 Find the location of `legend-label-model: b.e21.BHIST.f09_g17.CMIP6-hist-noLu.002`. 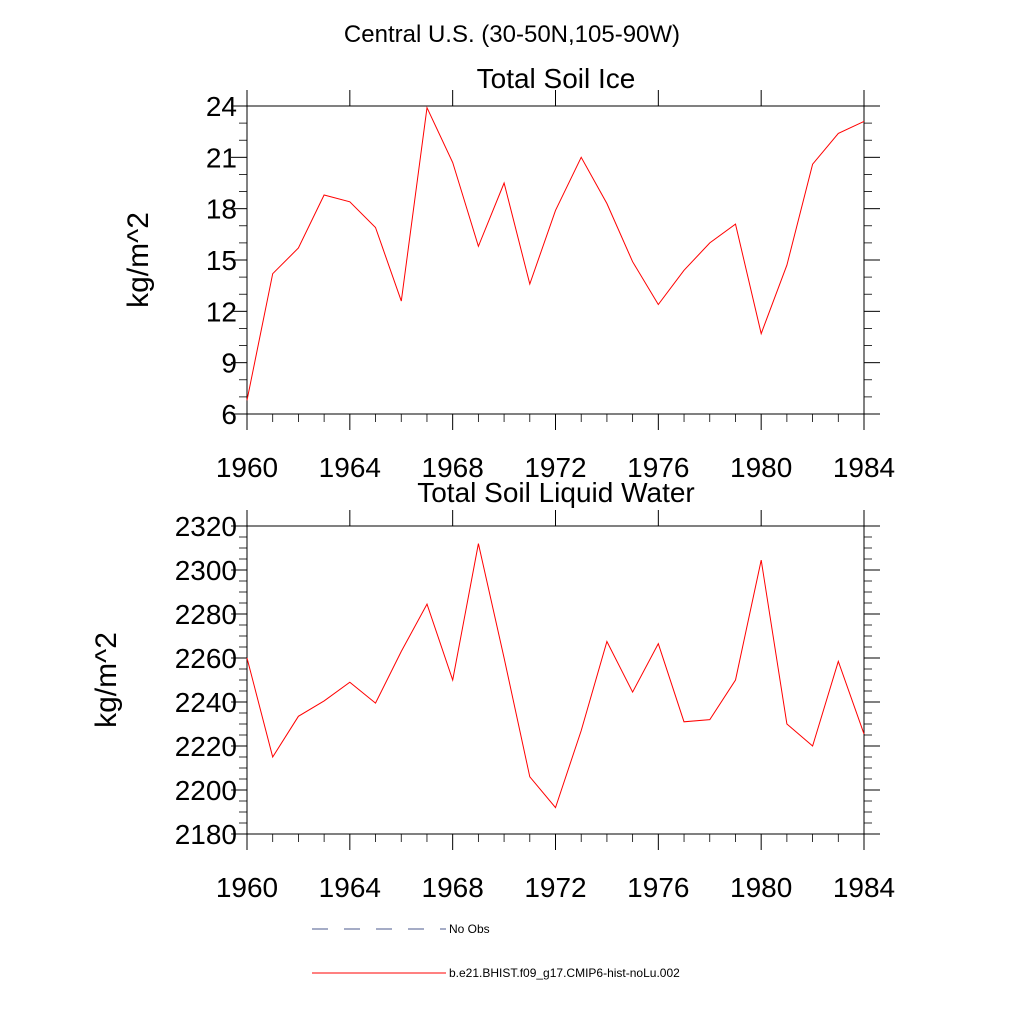

legend-label-model: b.e21.BHIST.f09_g17.CMIP6-hist-noLu.002 is located at coordinates (564, 973).